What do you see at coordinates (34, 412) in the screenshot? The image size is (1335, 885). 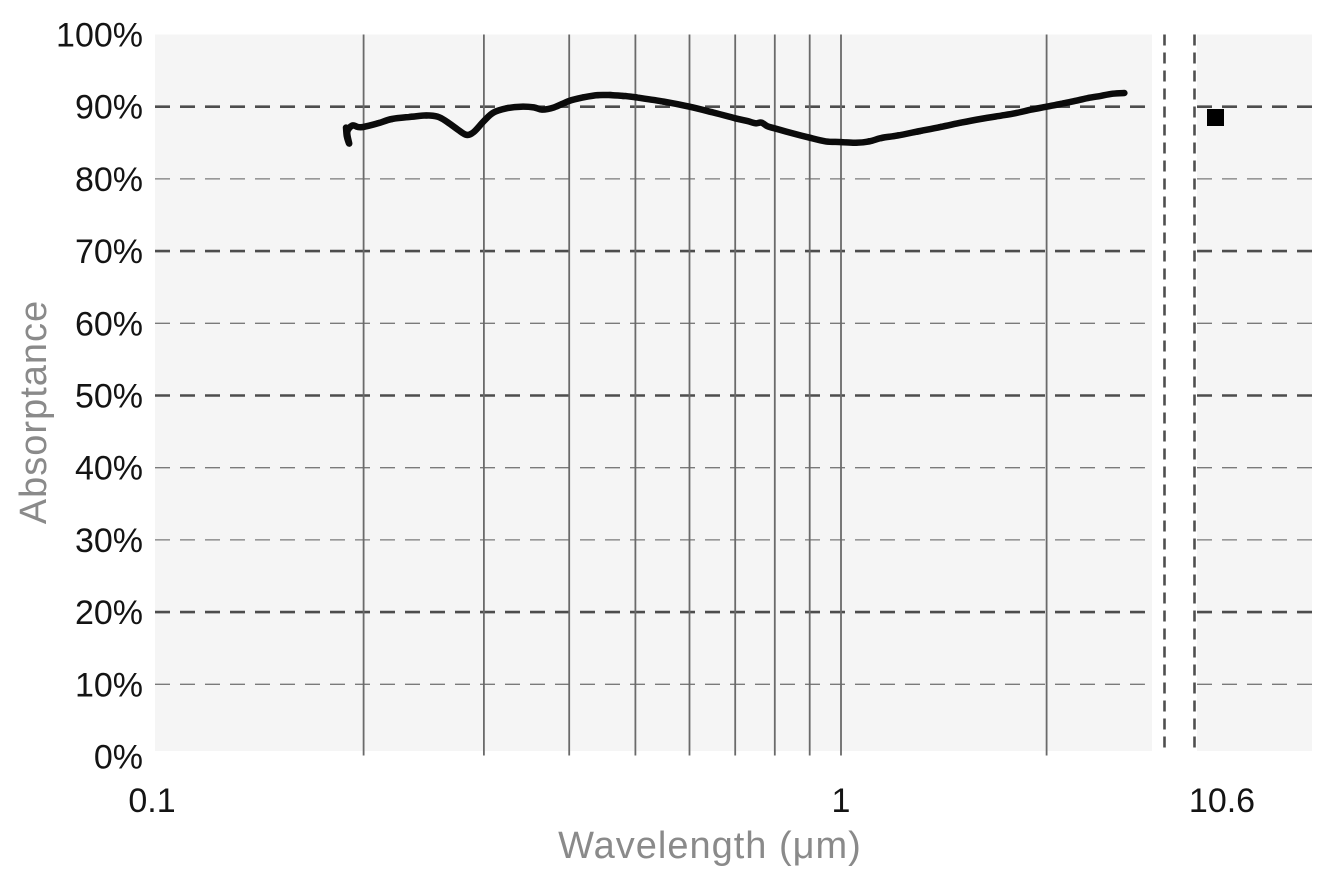 I see `y-axis-title: Absorptance` at bounding box center [34, 412].